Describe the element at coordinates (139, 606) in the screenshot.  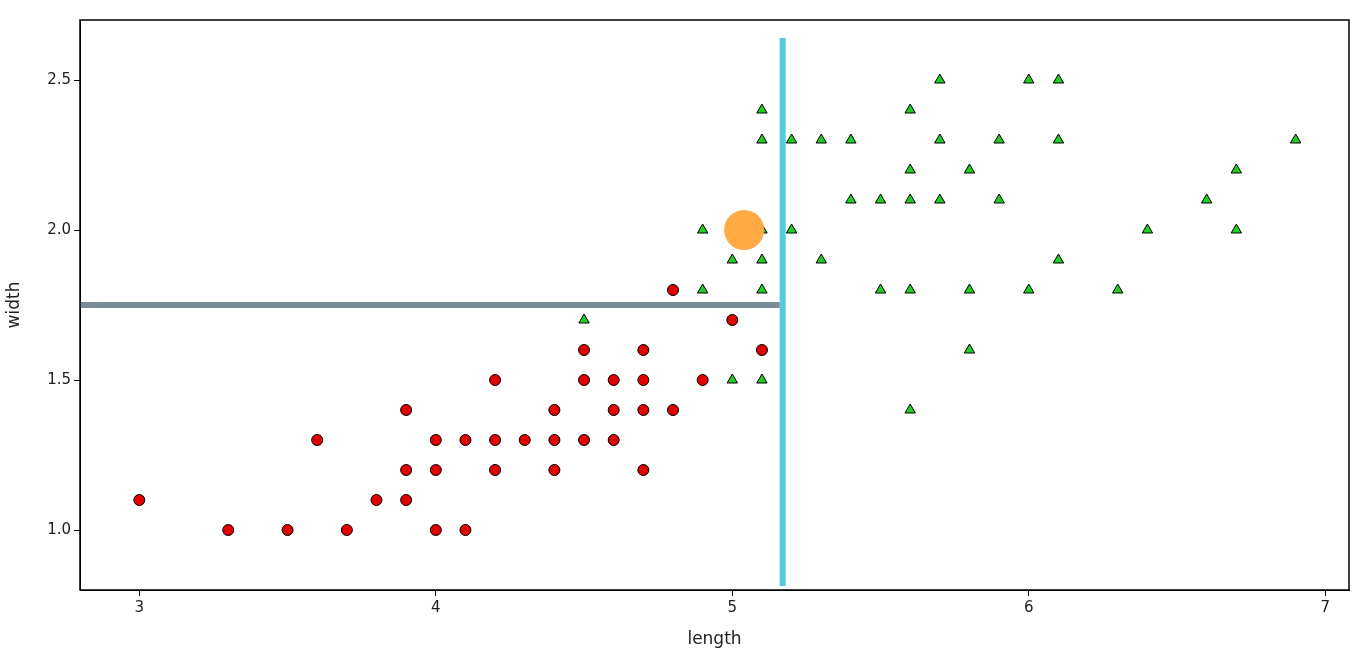
I see `x-tick-label: 3` at that location.